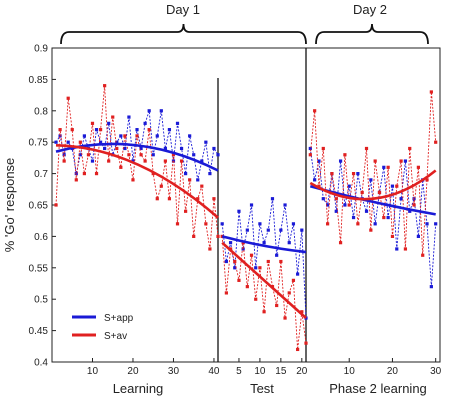 The height and width of the screenshot is (403, 454). I want to click on x-tick-label: 5, so click(239, 371).